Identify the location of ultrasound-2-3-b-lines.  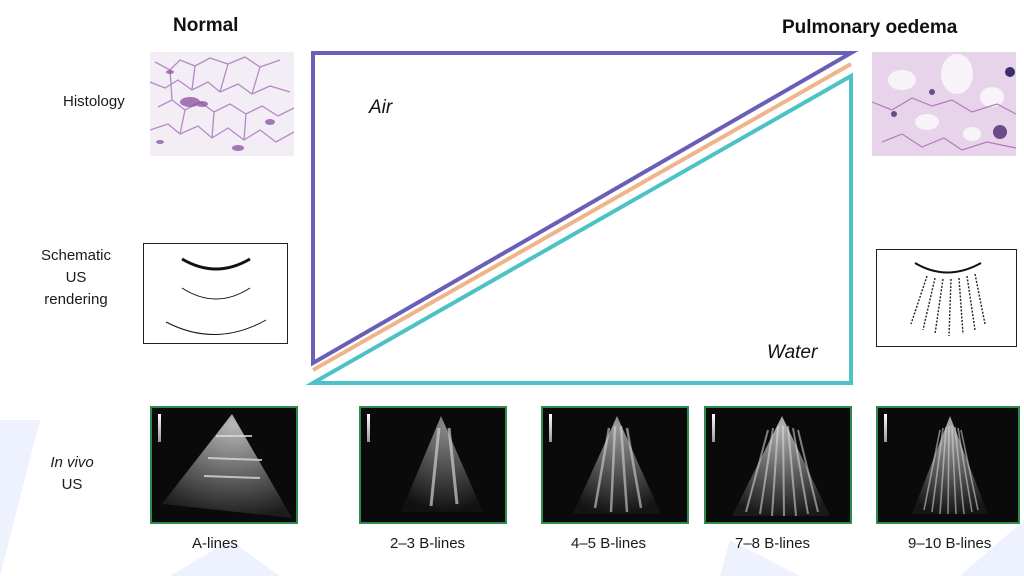
(433, 465).